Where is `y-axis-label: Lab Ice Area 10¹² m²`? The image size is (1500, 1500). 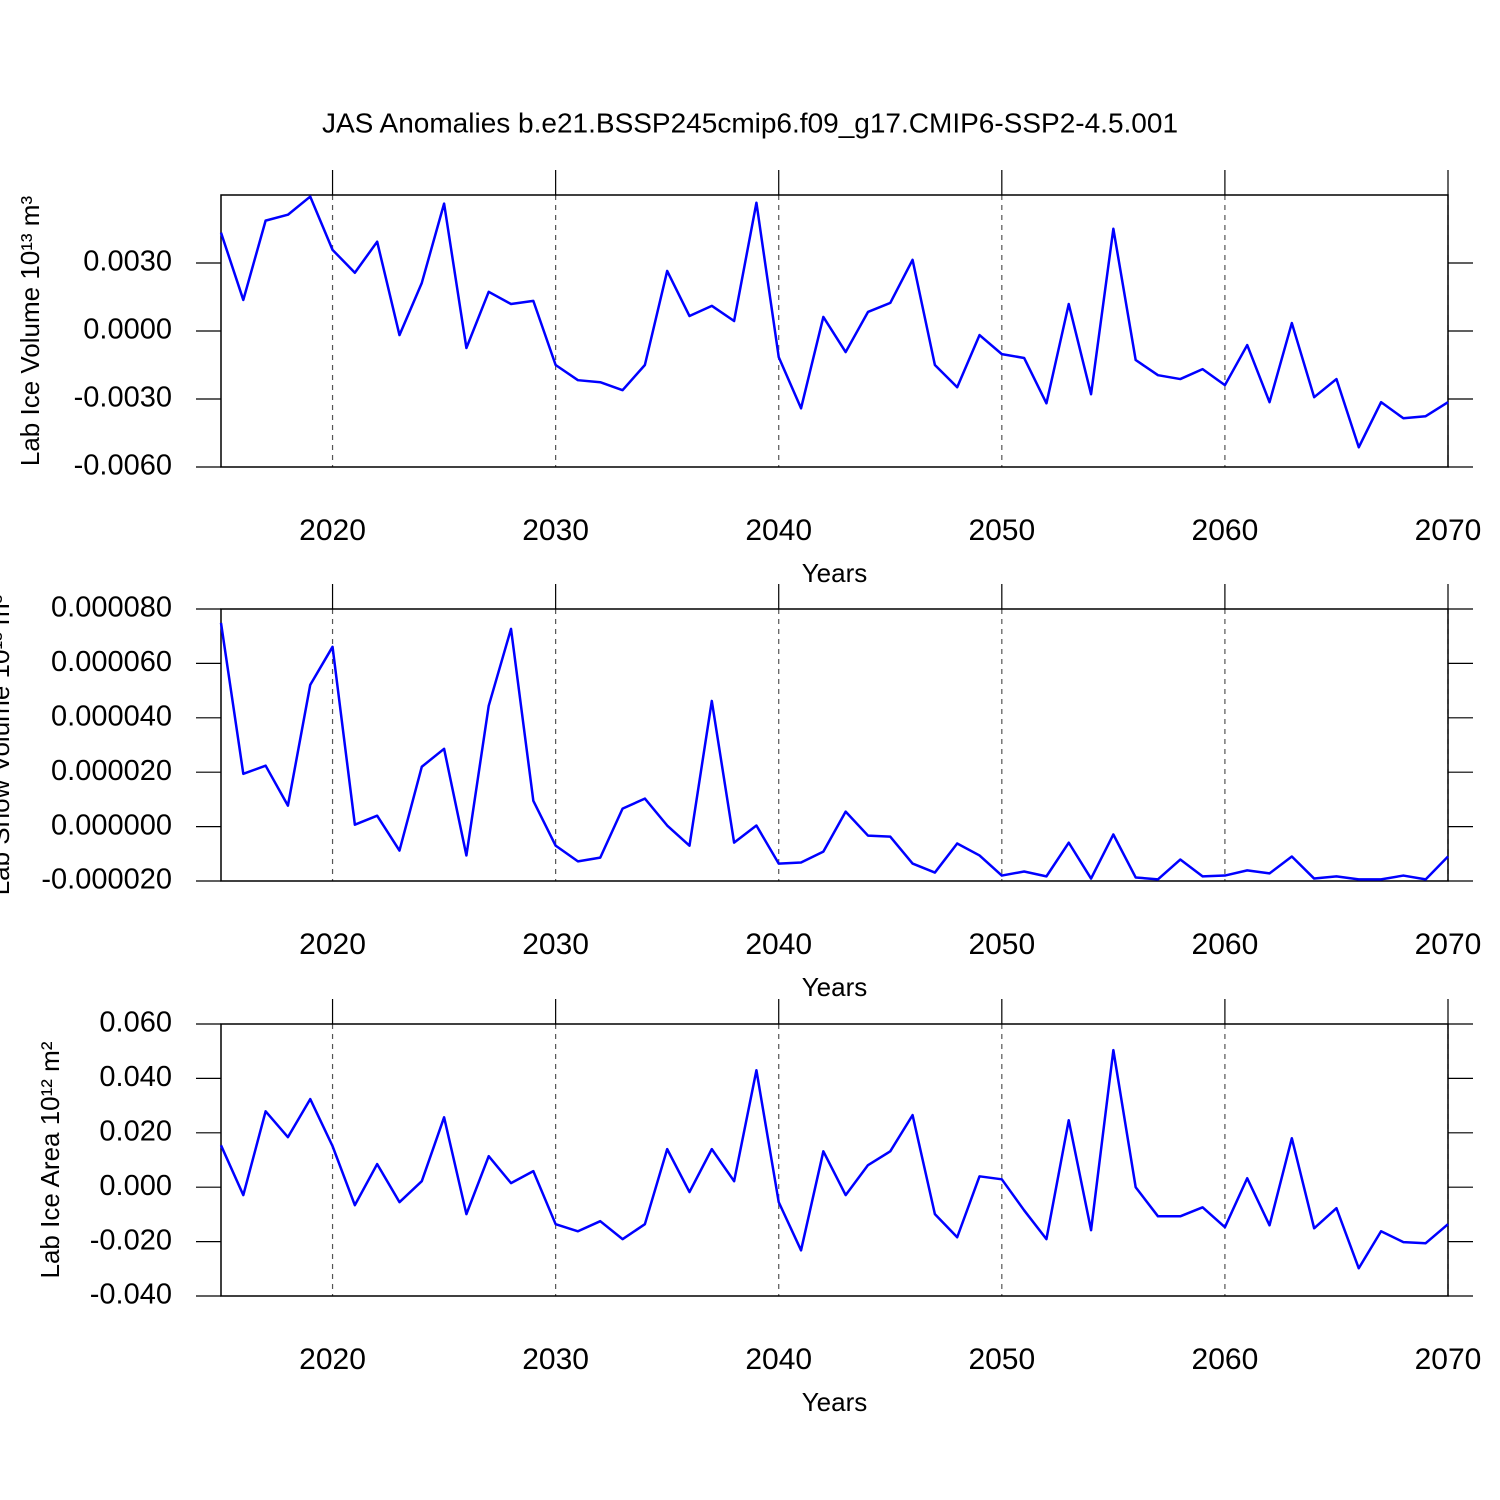 y-axis-label: Lab Ice Area 10¹² m² is located at coordinates (50, 1159).